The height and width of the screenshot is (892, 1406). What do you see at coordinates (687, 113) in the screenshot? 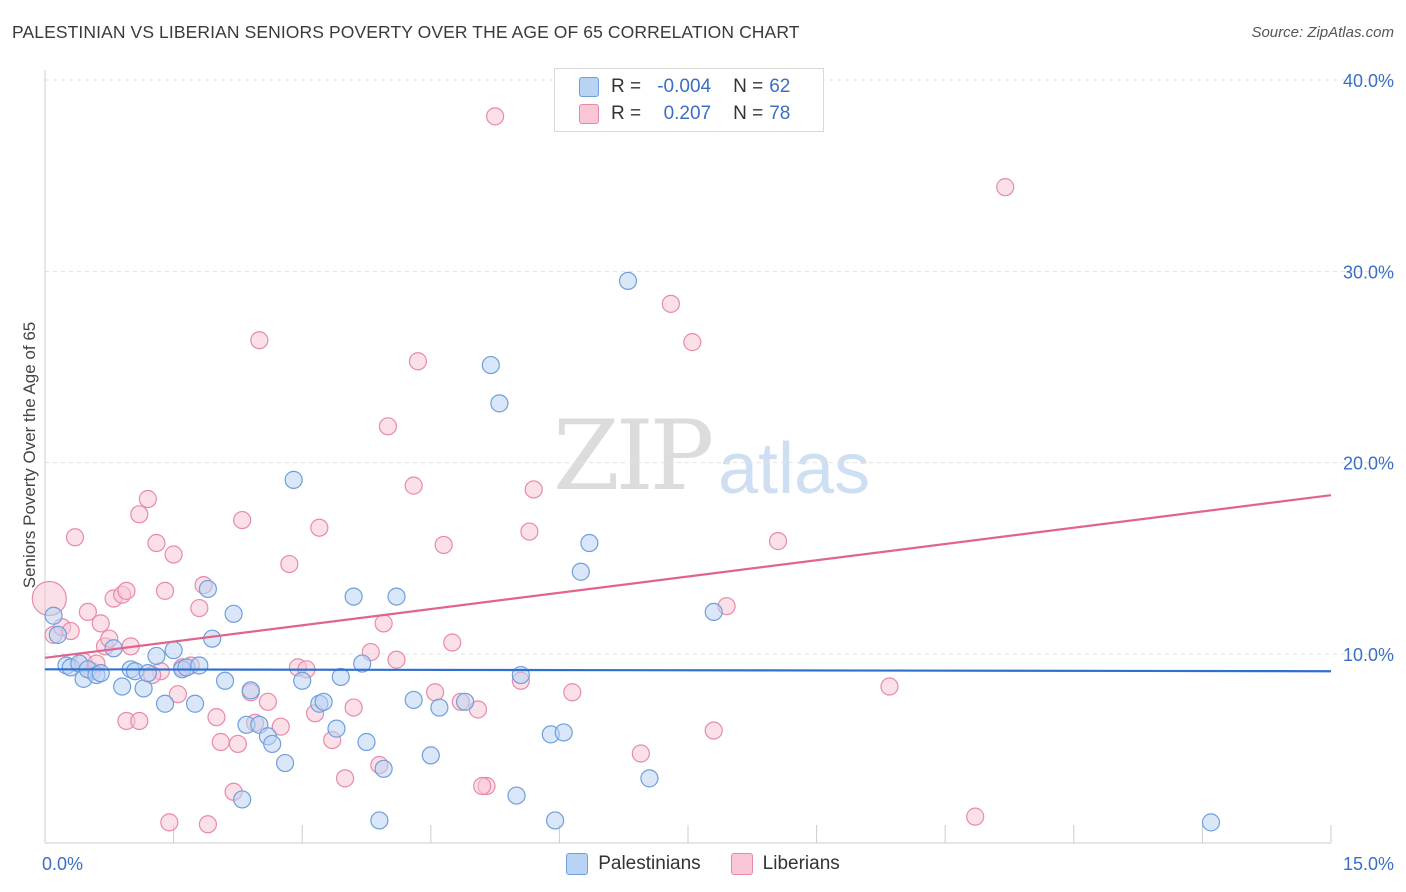
I see `r-value-liberians: 0.207` at bounding box center [687, 113].